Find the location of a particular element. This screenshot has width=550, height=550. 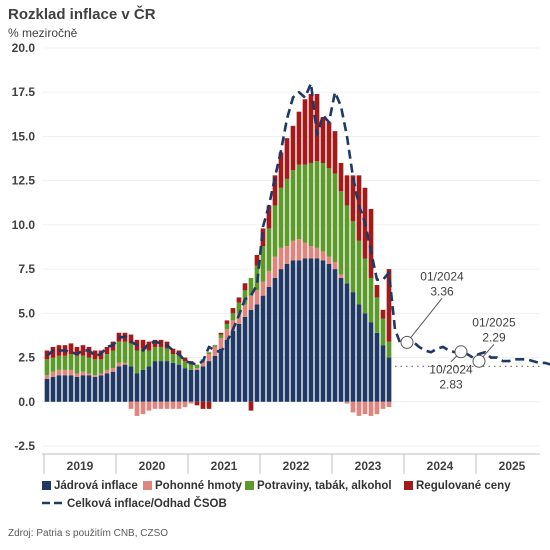

chart-title: Rozklad inflace v ČR is located at coordinates (82, 14).